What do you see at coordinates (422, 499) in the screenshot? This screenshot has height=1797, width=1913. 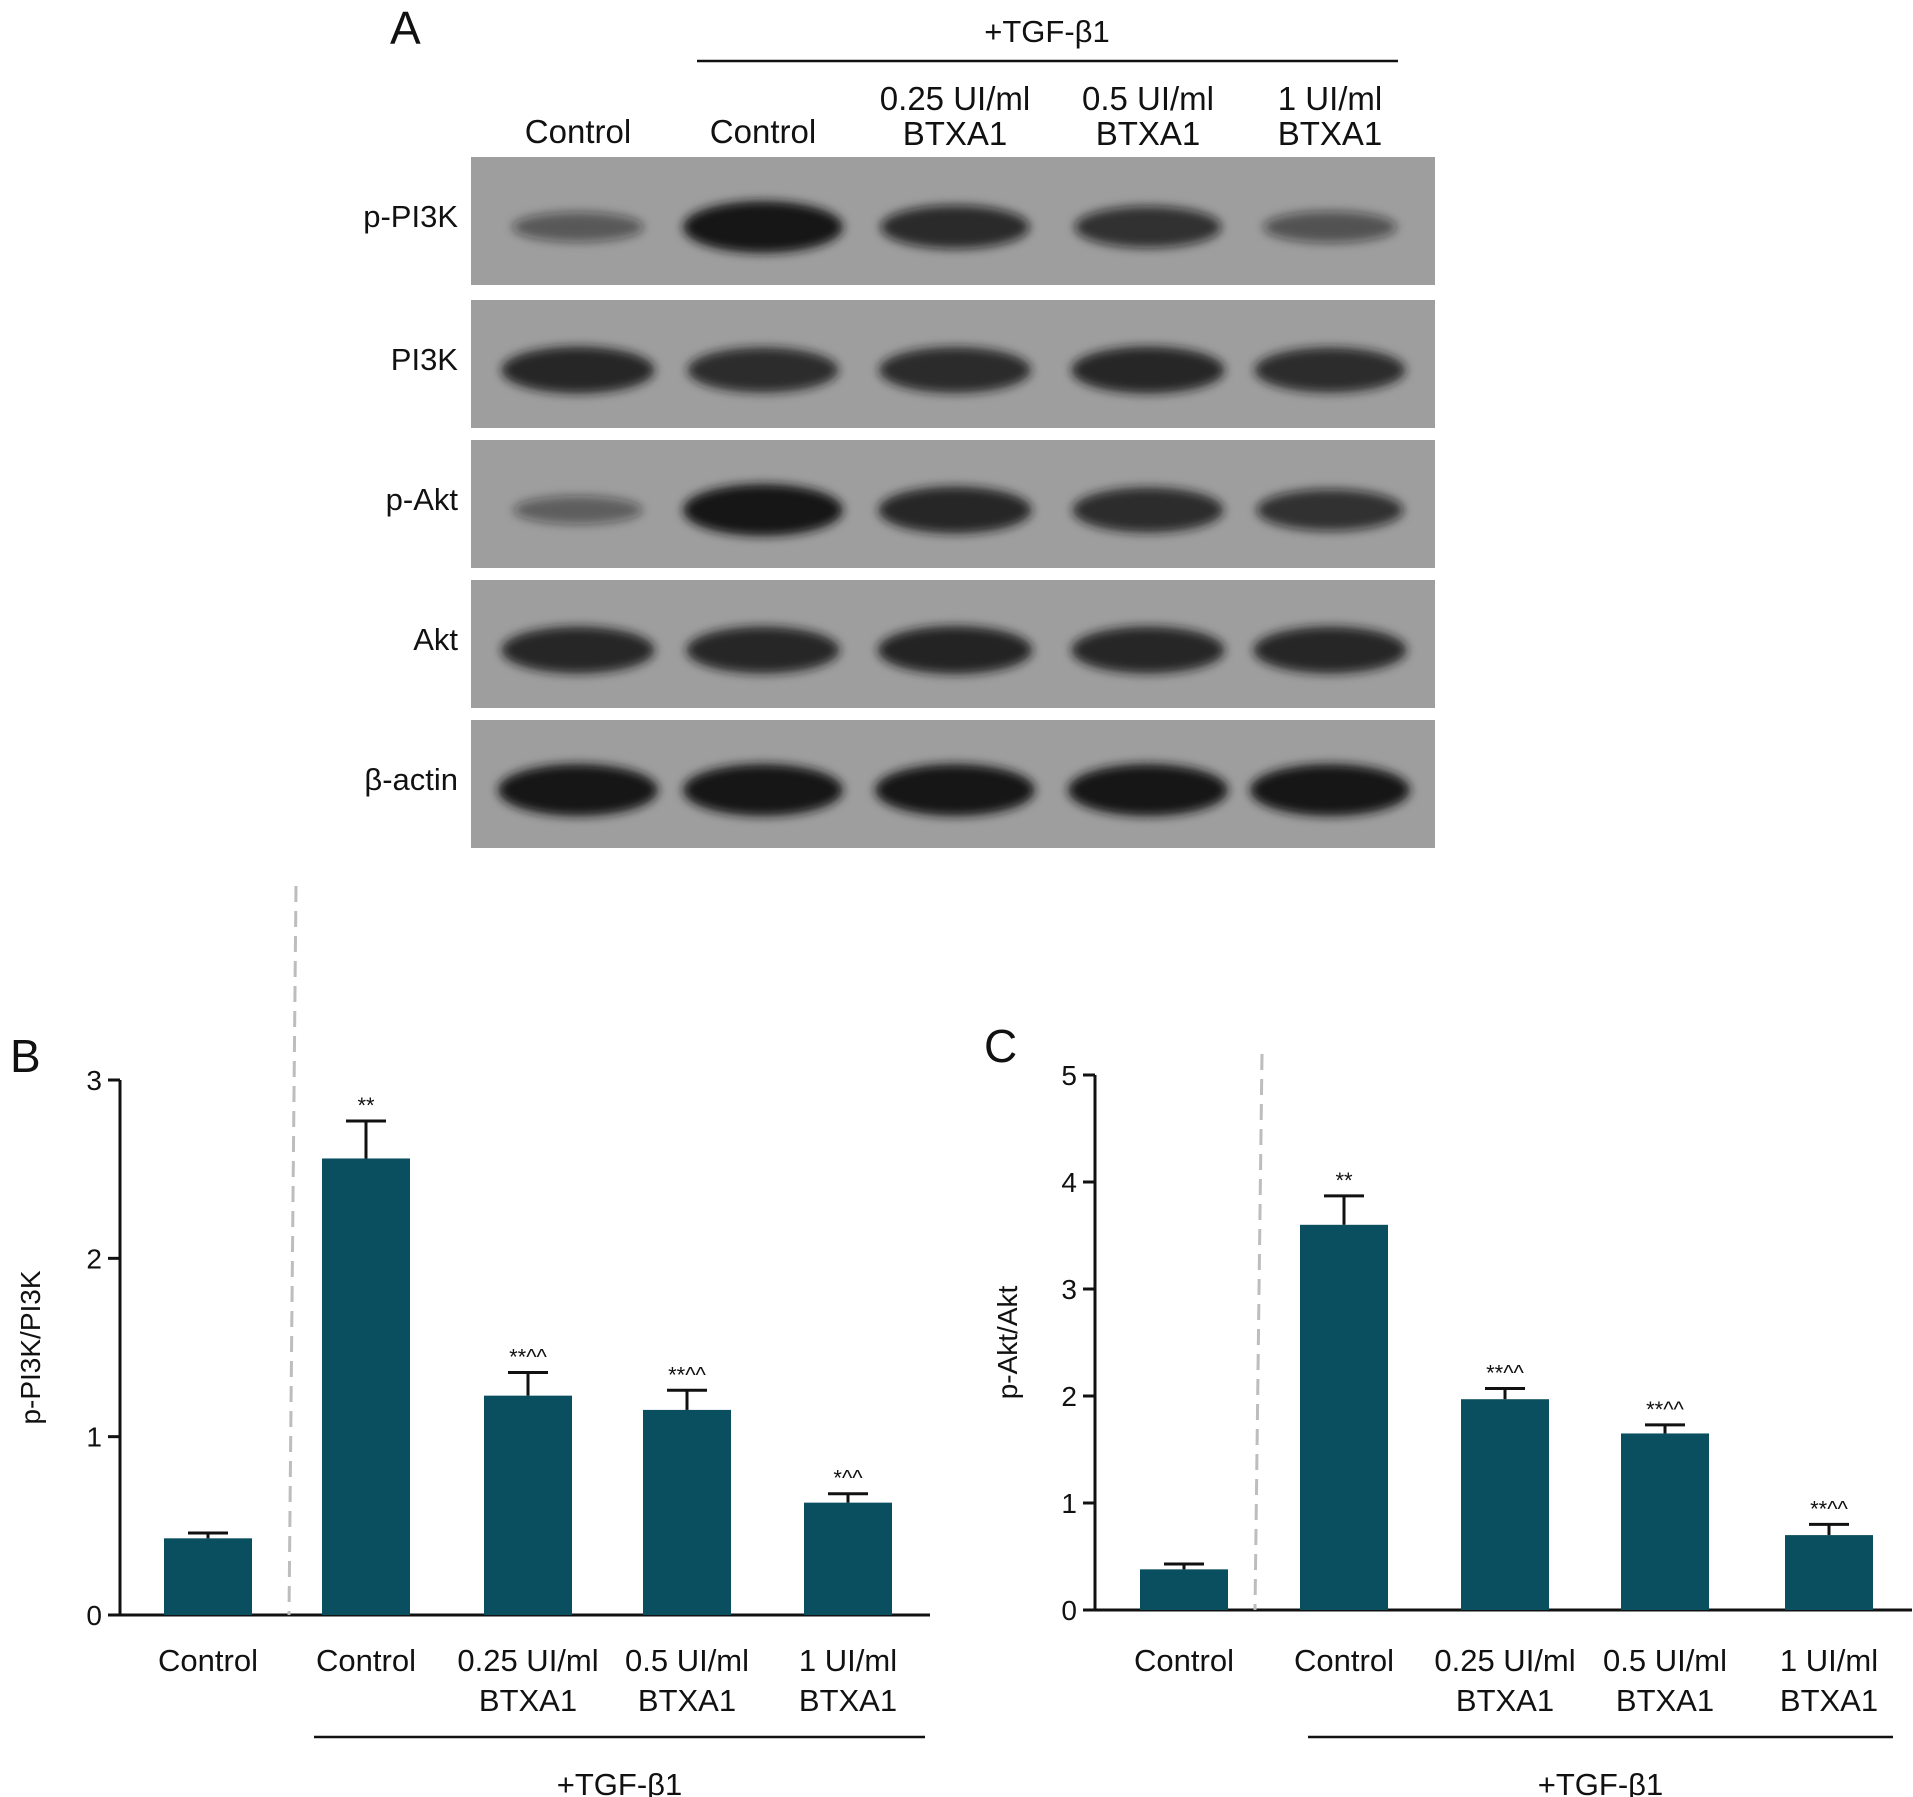 I see `blot-label: p-Akt` at bounding box center [422, 499].